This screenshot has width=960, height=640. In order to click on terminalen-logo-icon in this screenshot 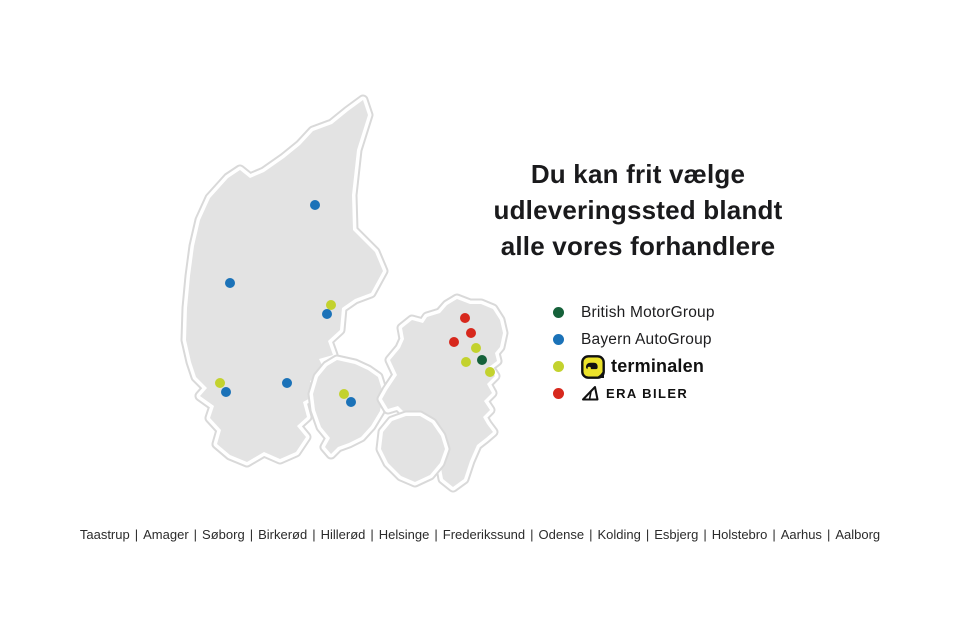, I will do `click(593, 366)`.